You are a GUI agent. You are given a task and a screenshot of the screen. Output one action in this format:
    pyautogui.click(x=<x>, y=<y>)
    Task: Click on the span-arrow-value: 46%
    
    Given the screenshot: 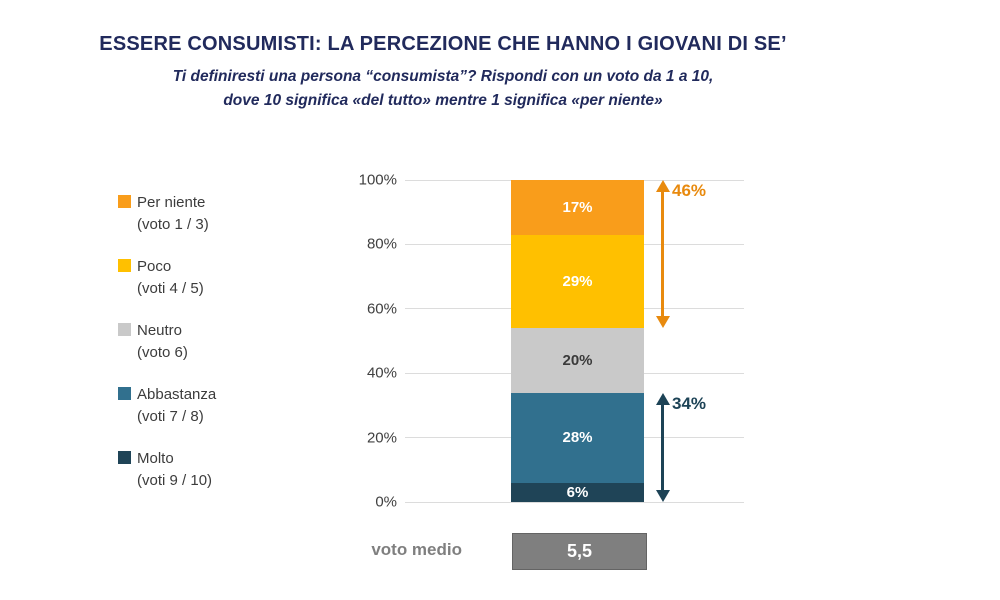 What is the action you would take?
    pyautogui.click(x=689, y=190)
    